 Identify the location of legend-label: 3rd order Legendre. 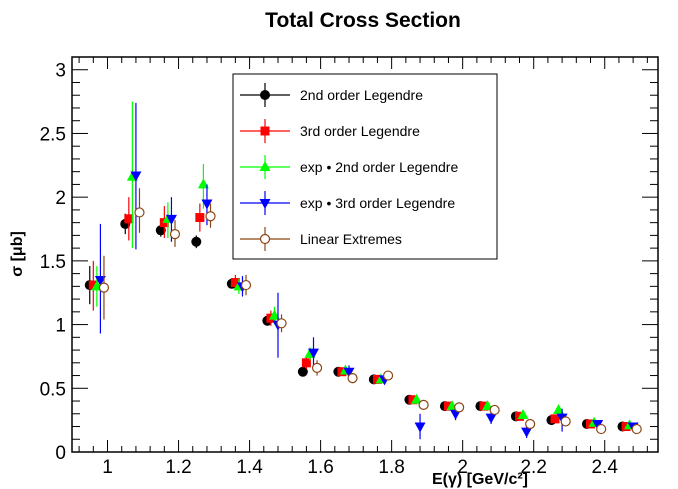
(360, 131).